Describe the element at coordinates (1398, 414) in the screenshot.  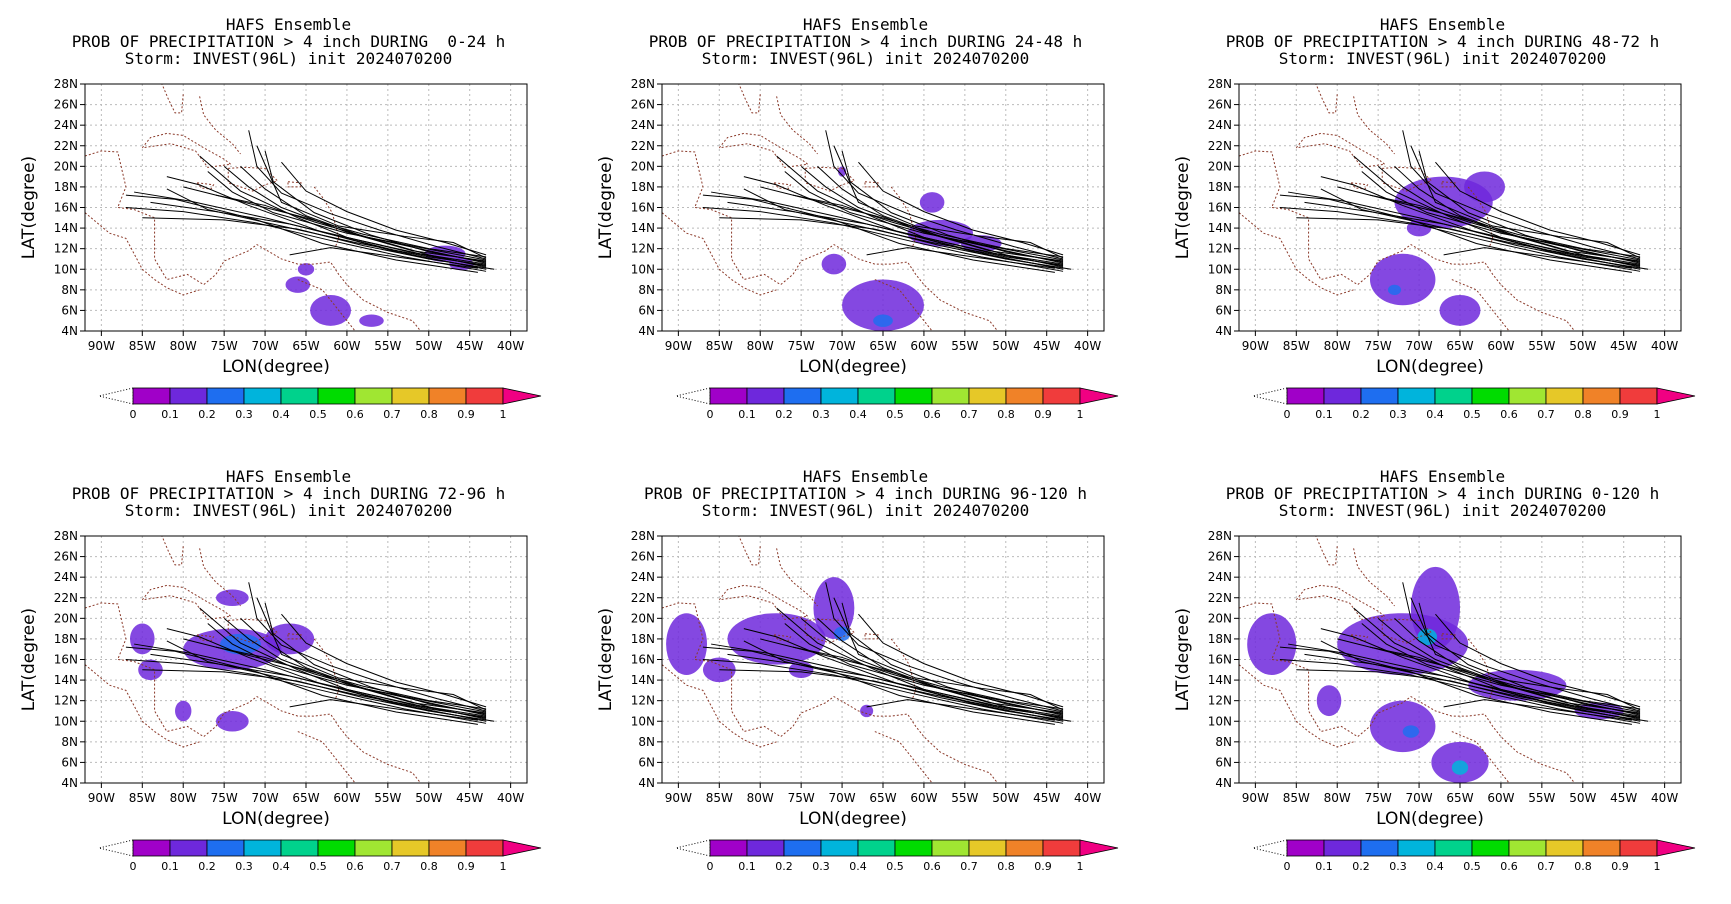
I see `colorbar-tick-label: 0.3` at that location.